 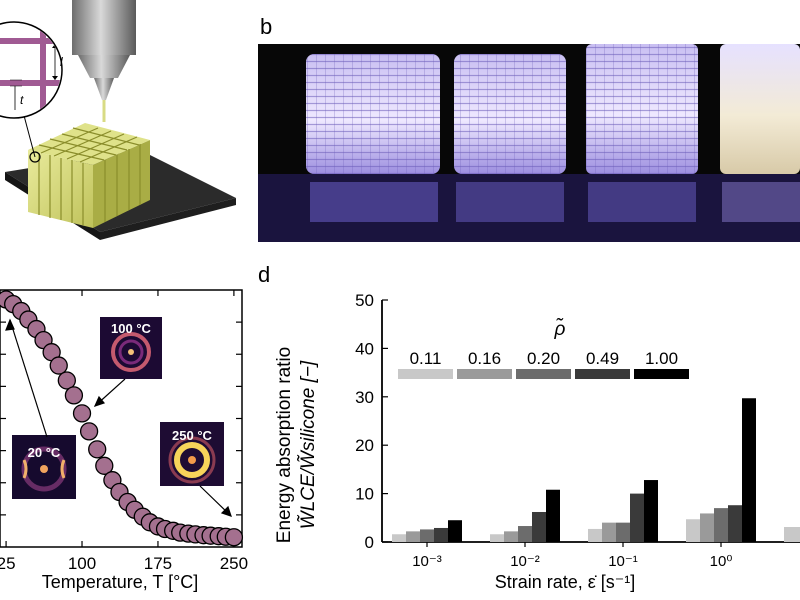 What do you see at coordinates (565, 582) in the screenshot?
I see `panel-d-x-axis-label: Strain rate, ε̇ [s⁻¹]` at bounding box center [565, 582].